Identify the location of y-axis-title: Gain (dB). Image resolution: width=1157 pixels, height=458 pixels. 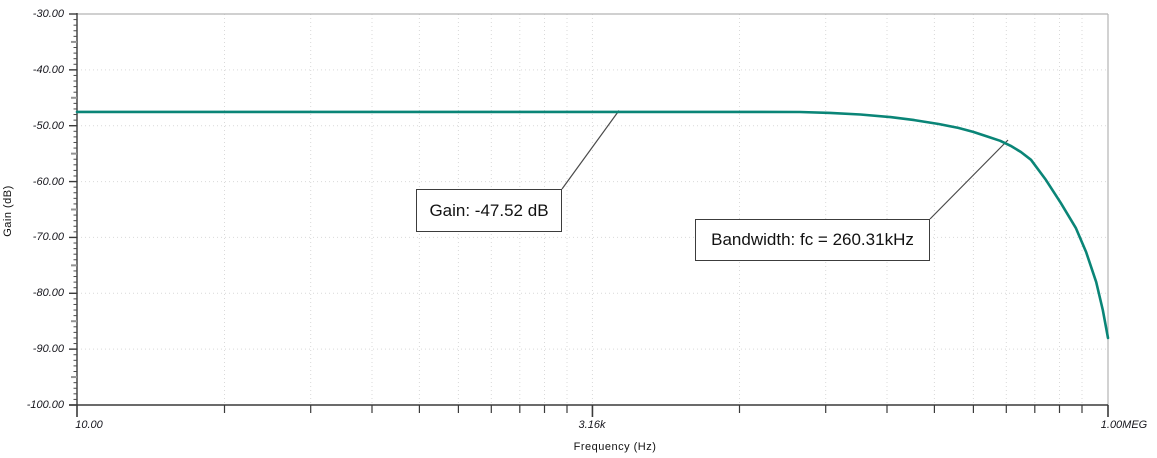
(8, 211).